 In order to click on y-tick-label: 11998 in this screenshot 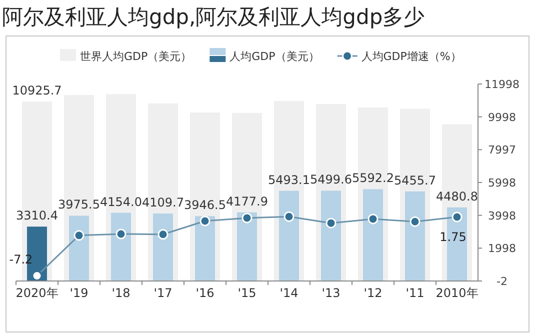, I will do `click(502, 84)`.